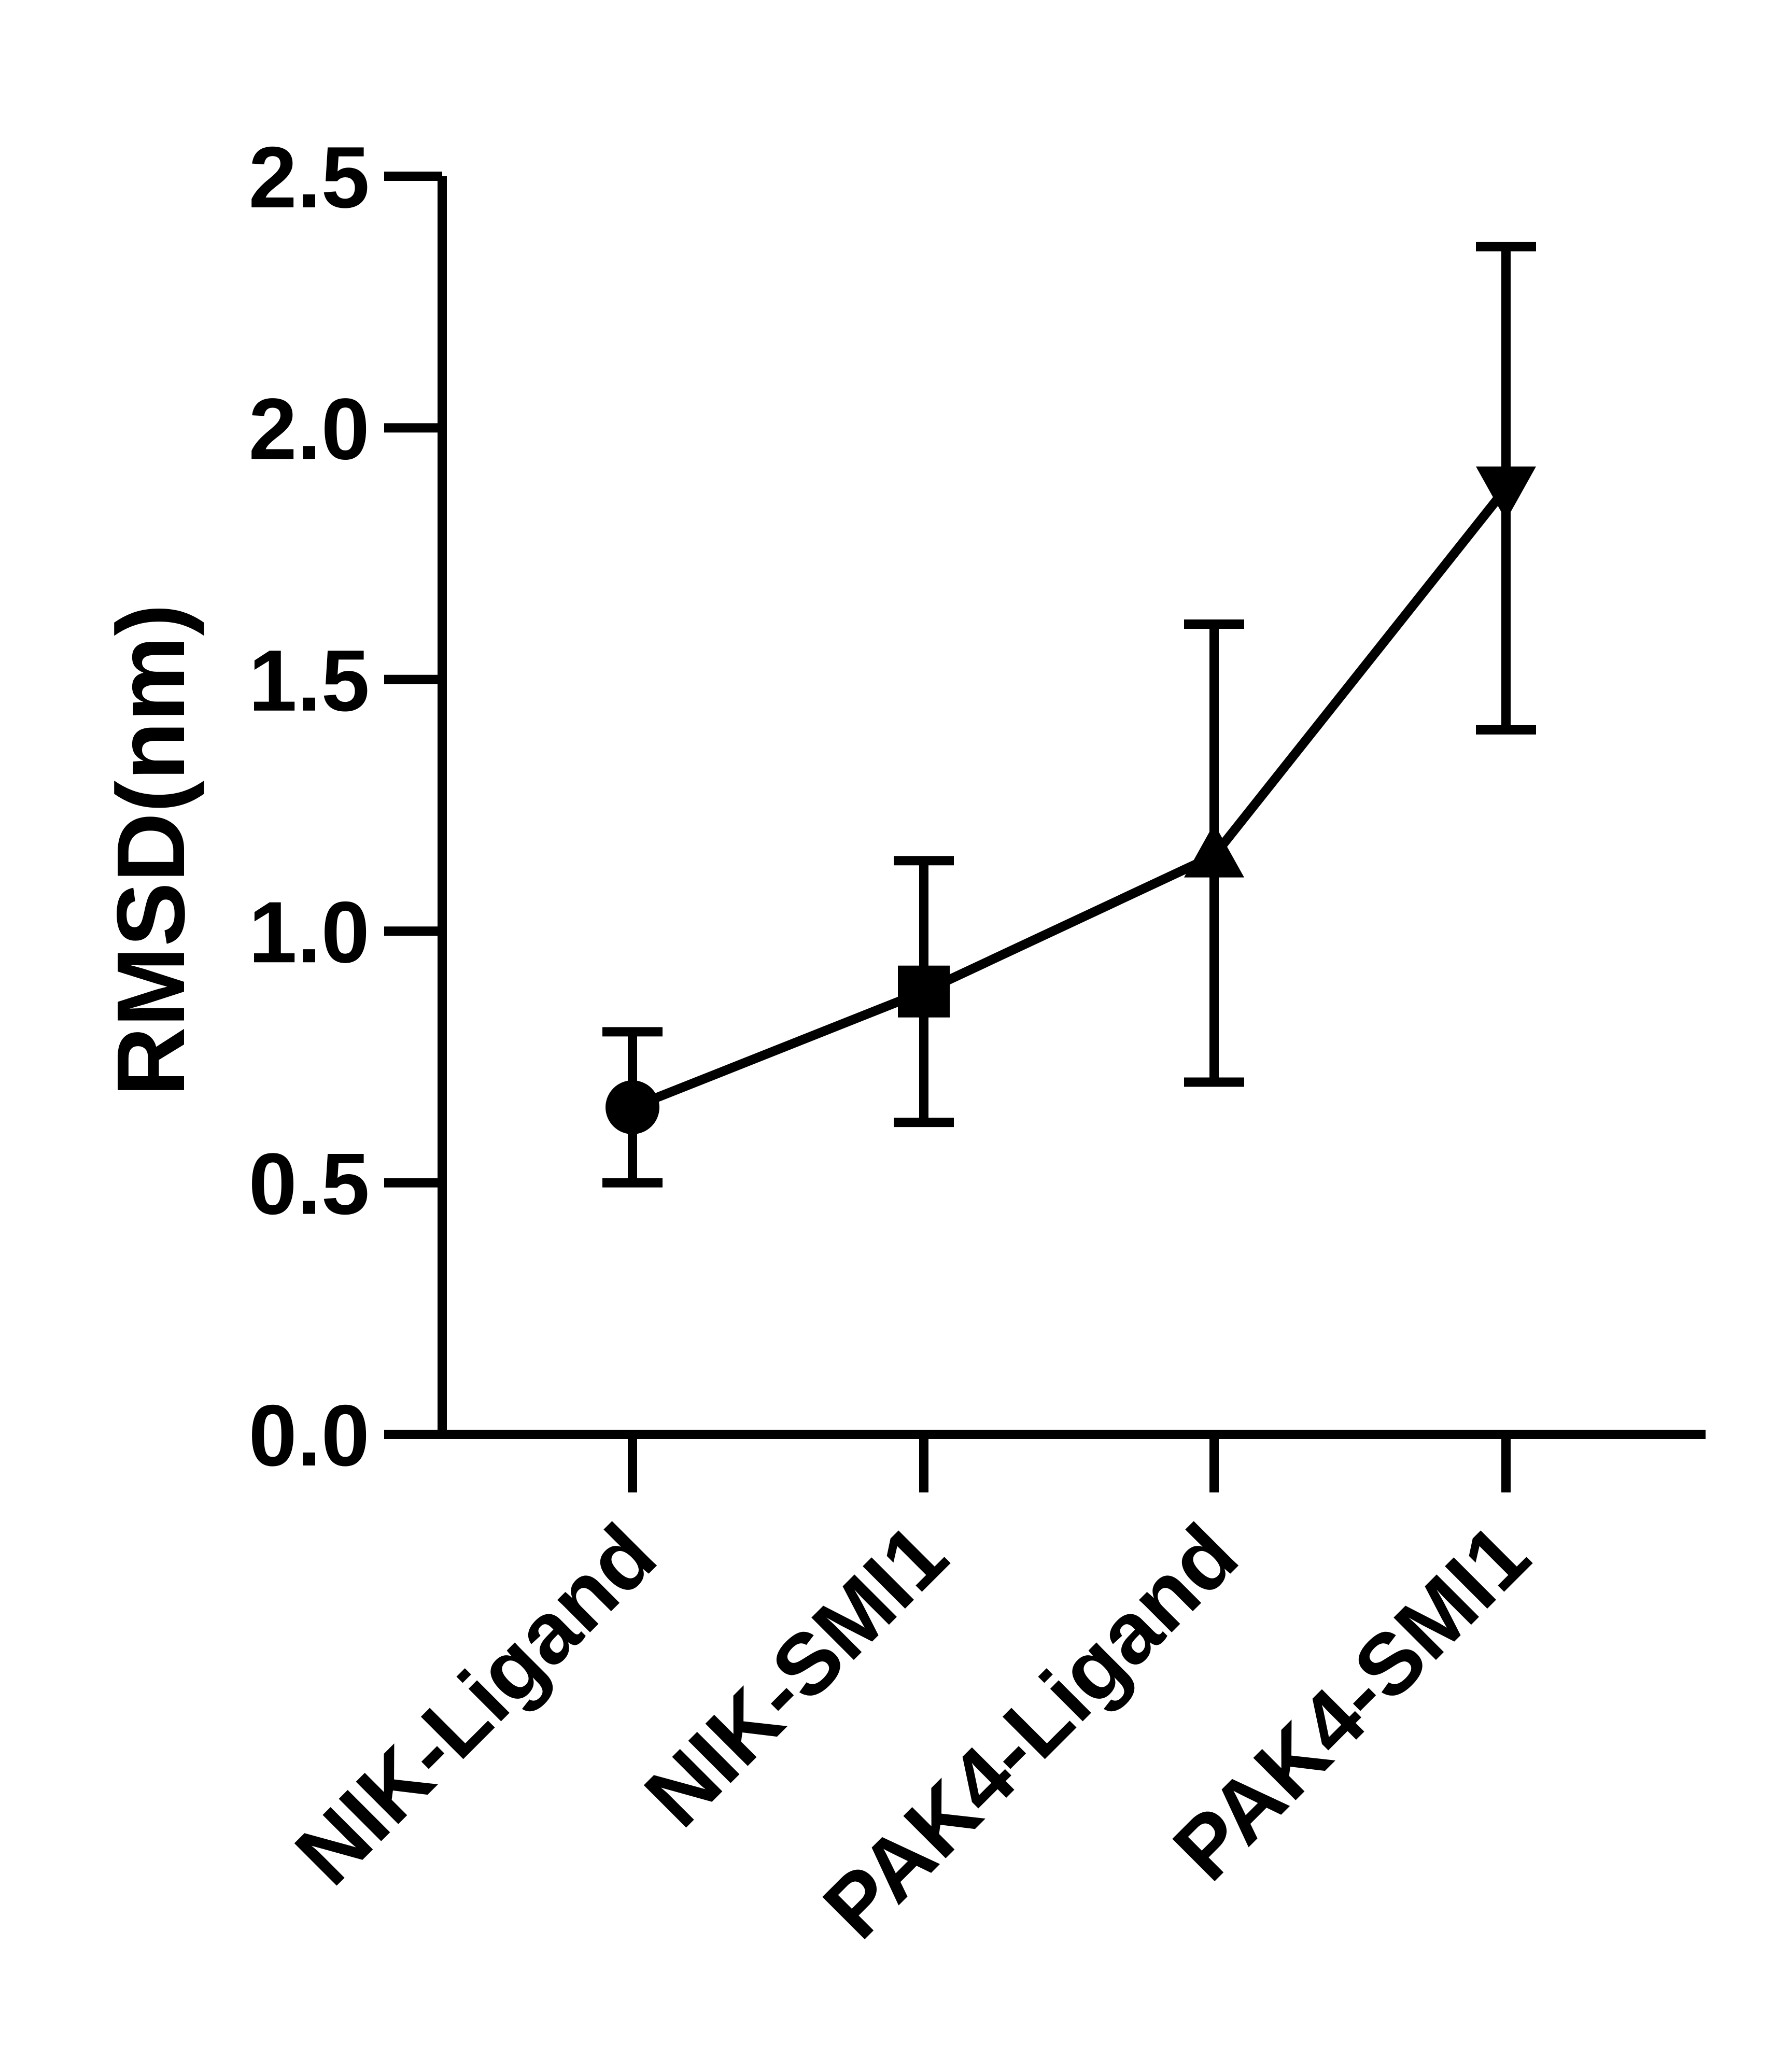 This screenshot has height=2072, width=1774. I want to click on y-tick-label: 2.0, so click(309, 428).